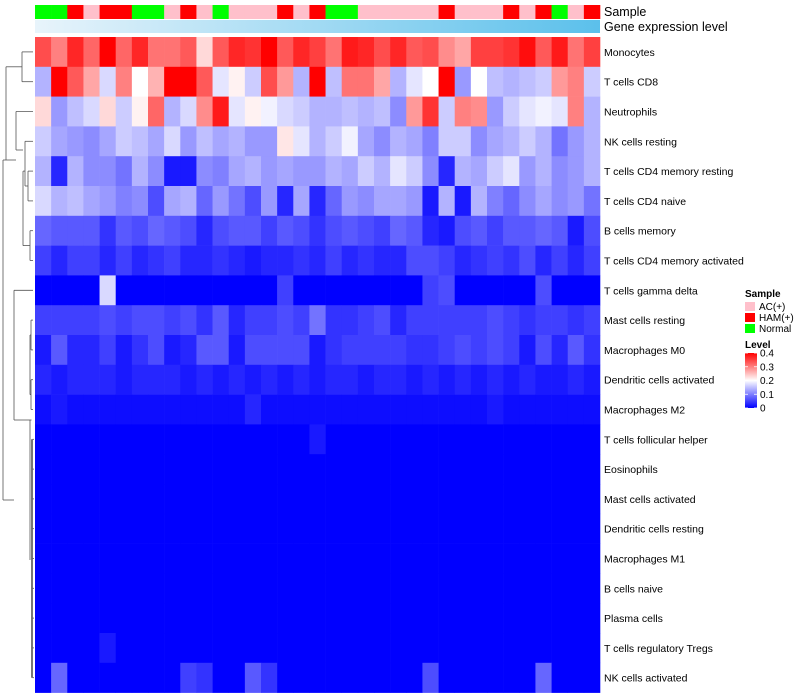  I want to click on row-label: NK cells activated, so click(646, 679).